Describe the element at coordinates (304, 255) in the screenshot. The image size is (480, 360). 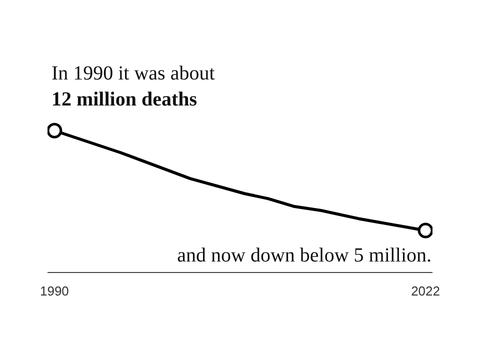
I see `annotation: and now down below 5 million.` at that location.